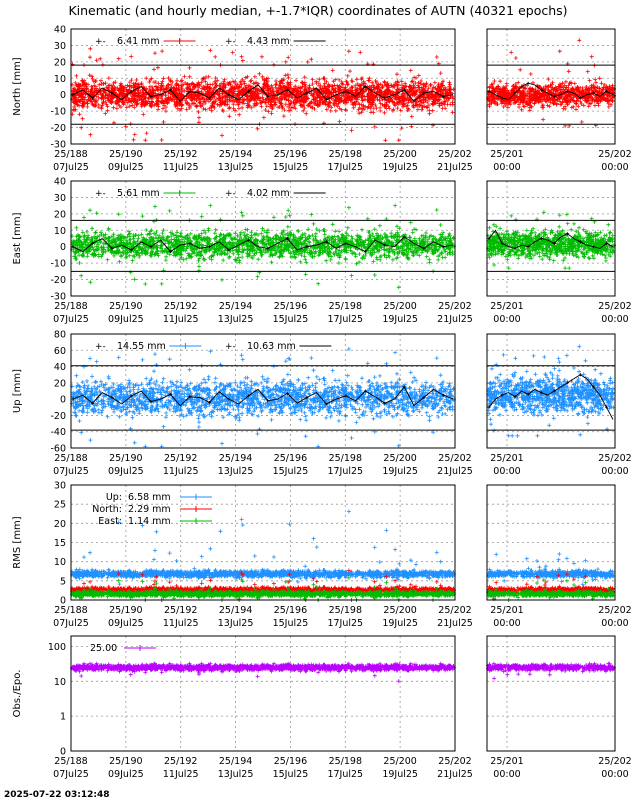 The width and height of the screenshot is (640, 800). I want to click on legend-series-name: East:, so click(110, 521).